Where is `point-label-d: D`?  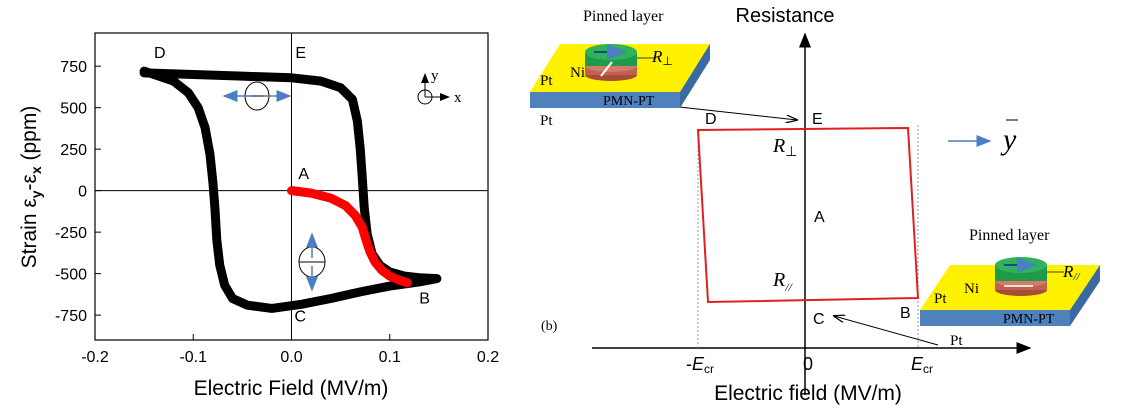 point-label-d: D is located at coordinates (160, 53).